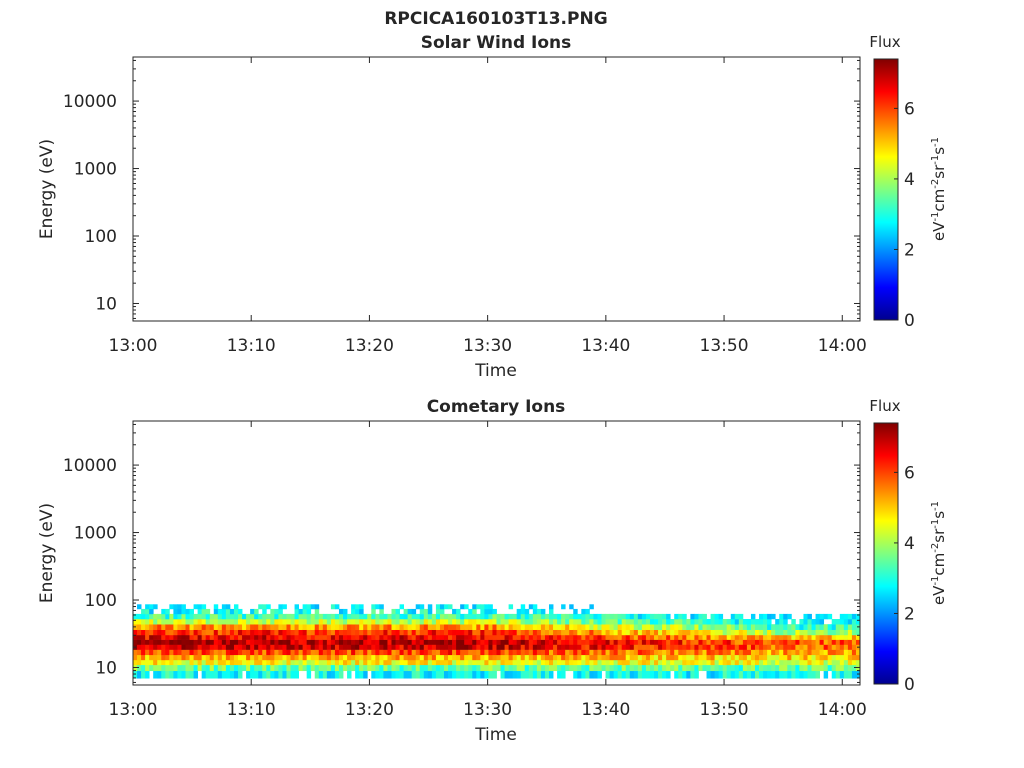  What do you see at coordinates (90, 102) in the screenshot?
I see `y-tick-label: 10000` at bounding box center [90, 102].